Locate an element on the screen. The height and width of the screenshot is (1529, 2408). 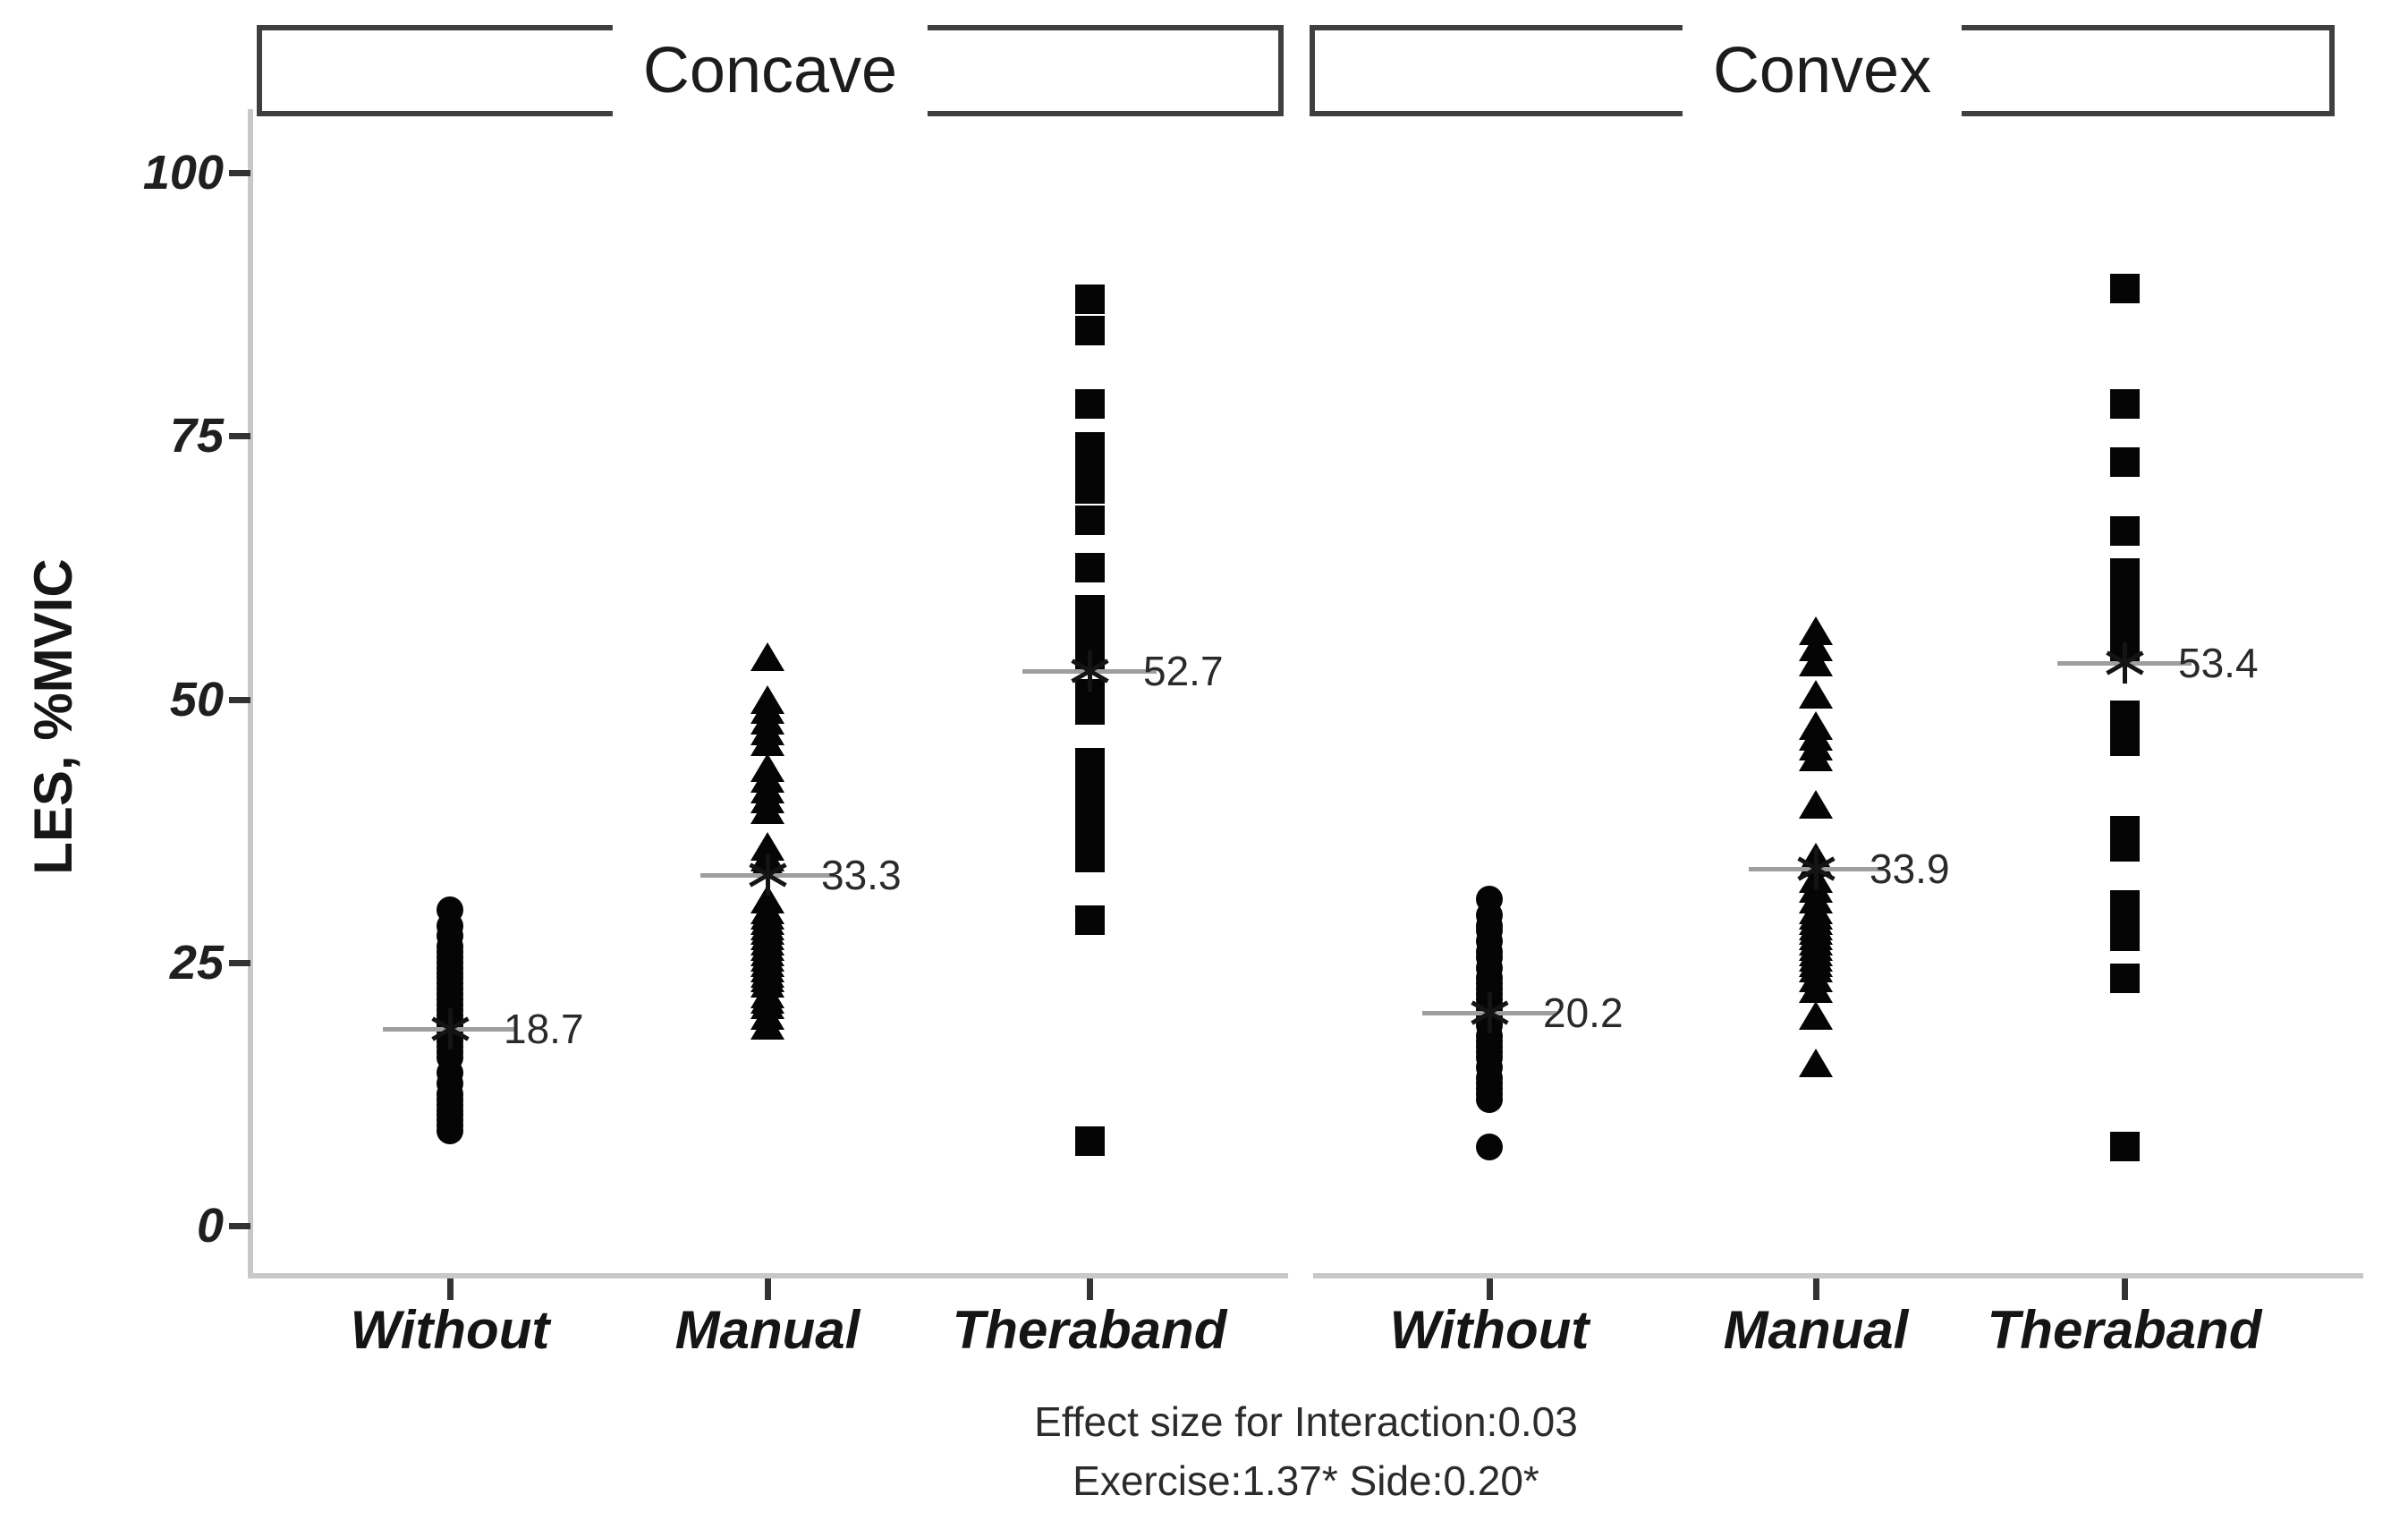
facet-label-convex: Convex is located at coordinates (1823, 71).